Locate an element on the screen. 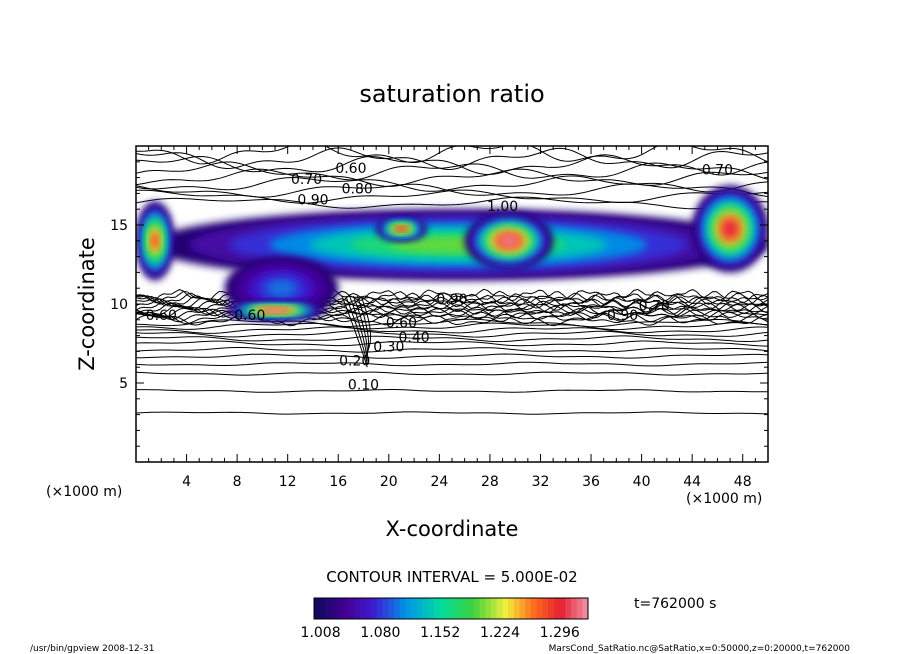 Image resolution: width=904 pixels, height=654 pixels. saturation-blob-upper-red is located at coordinates (401, 229).